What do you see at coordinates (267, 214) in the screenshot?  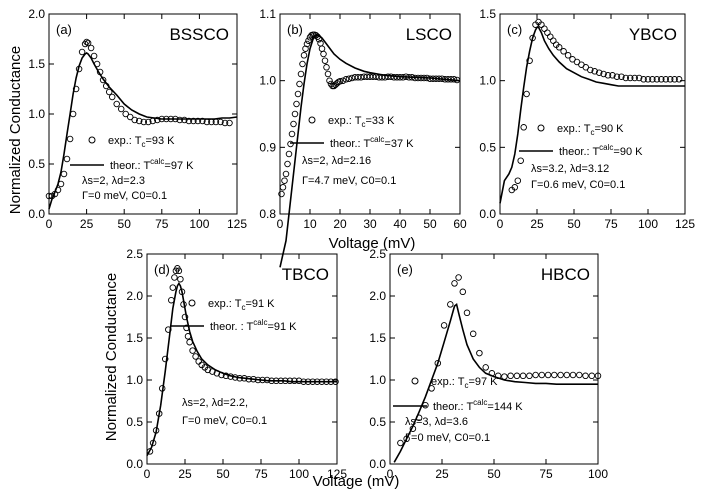 I see `y-tick-label: 0.8` at bounding box center [267, 214].